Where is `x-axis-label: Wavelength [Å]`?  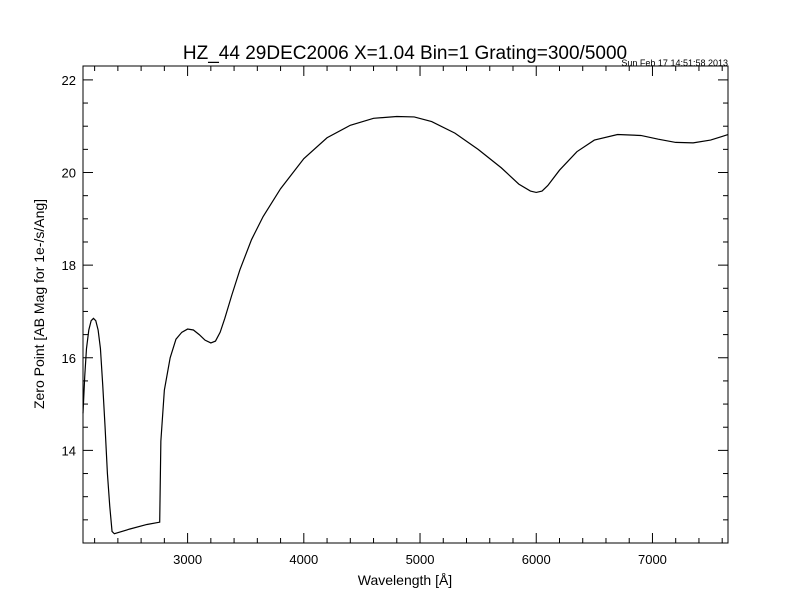 x-axis-label: Wavelength [Å] is located at coordinates (405, 580).